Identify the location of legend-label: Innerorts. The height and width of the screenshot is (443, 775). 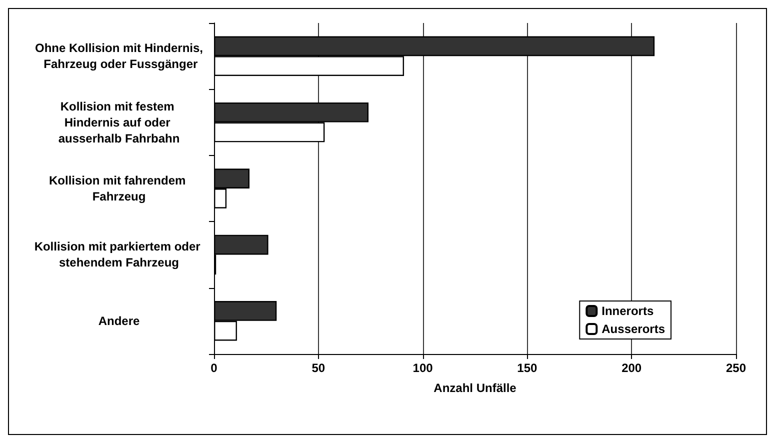
(628, 311).